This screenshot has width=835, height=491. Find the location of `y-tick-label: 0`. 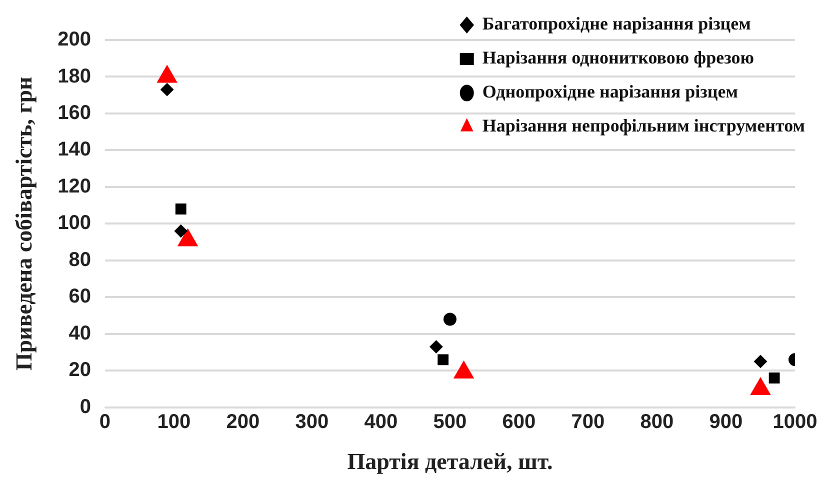

y-tick-label: 0 is located at coordinates (85, 407).